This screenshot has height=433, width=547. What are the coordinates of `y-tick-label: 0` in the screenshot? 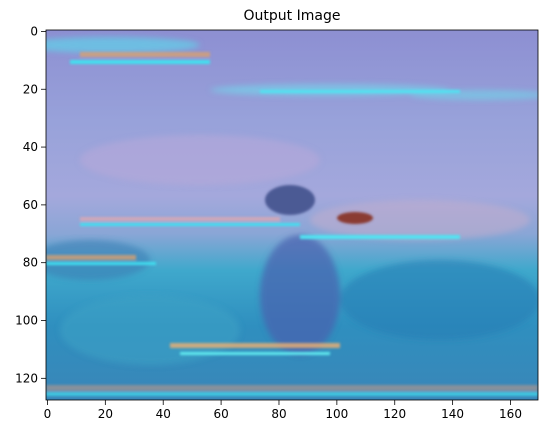 It's located at (34, 31).